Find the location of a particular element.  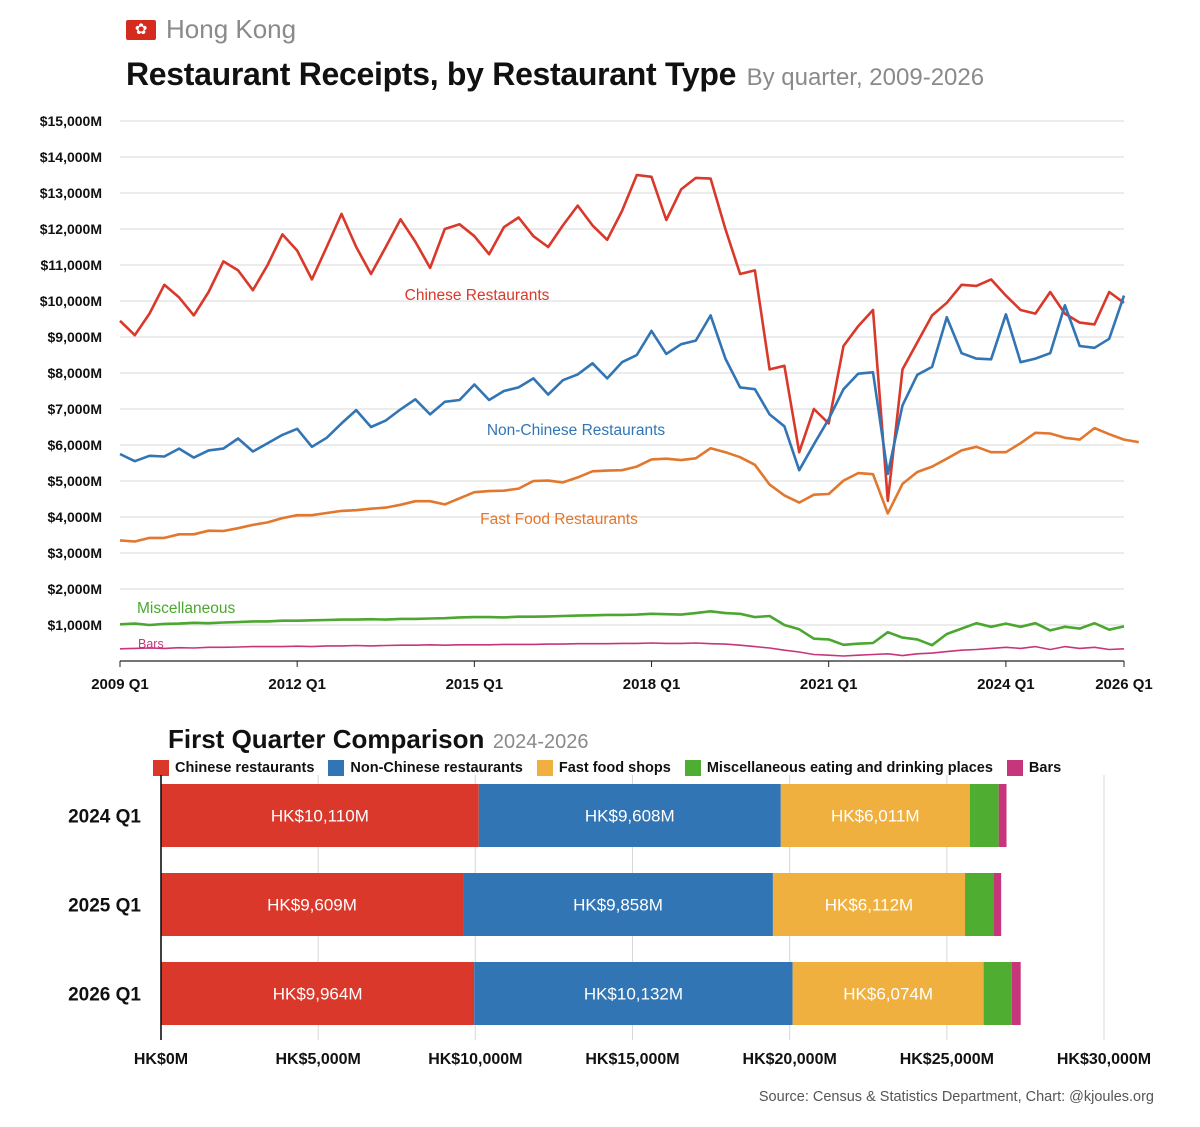

x-tick-label: HK$0M is located at coordinates (161, 1059).